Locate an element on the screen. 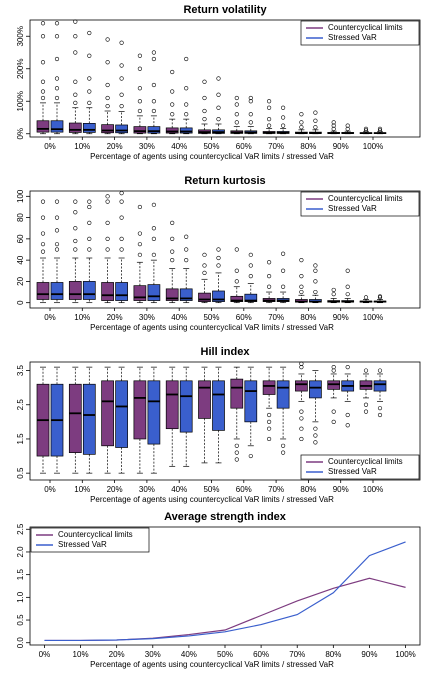  x-tick-label: 70% is located at coordinates (276, 146).